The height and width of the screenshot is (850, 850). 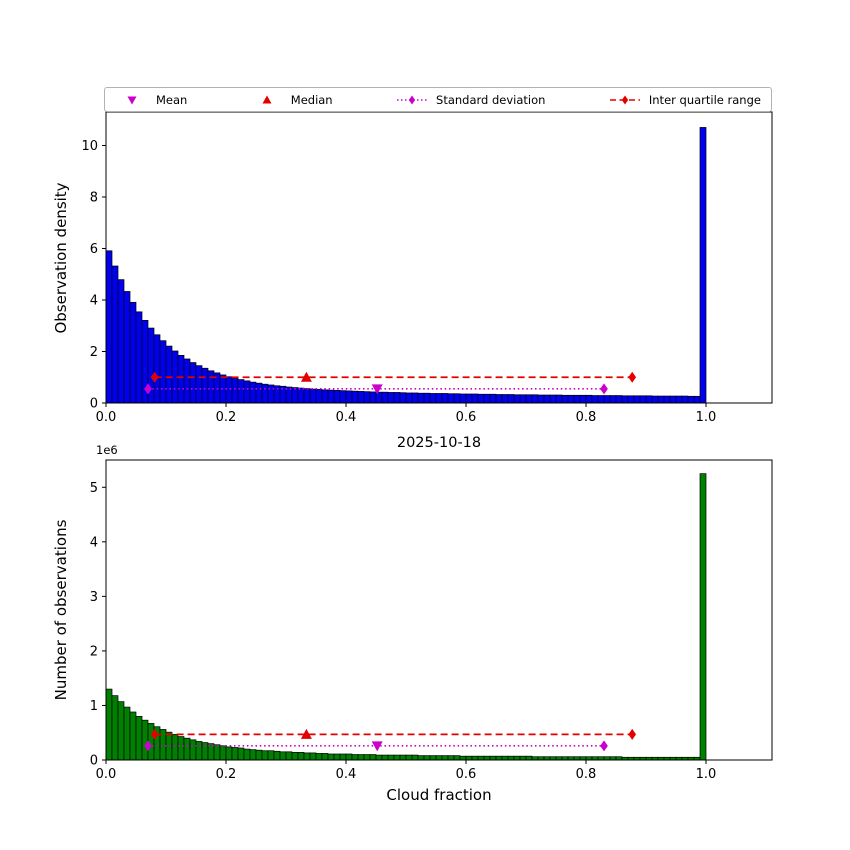 I want to click on x-tick-label: 0.8, so click(x=586, y=417).